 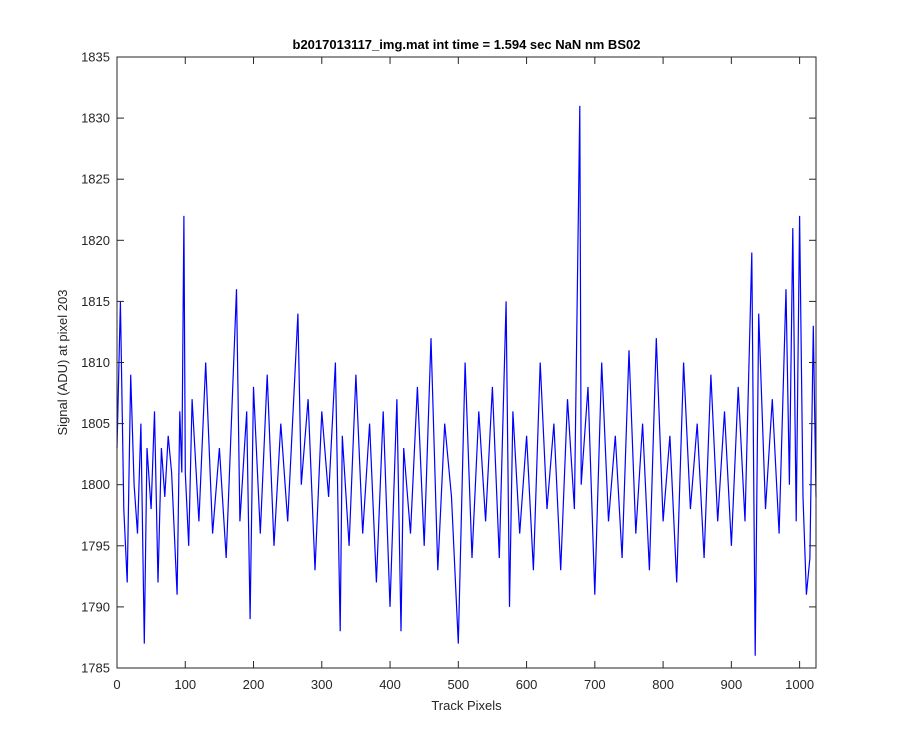 I want to click on y-tick-label: 1795, so click(x=95, y=545).